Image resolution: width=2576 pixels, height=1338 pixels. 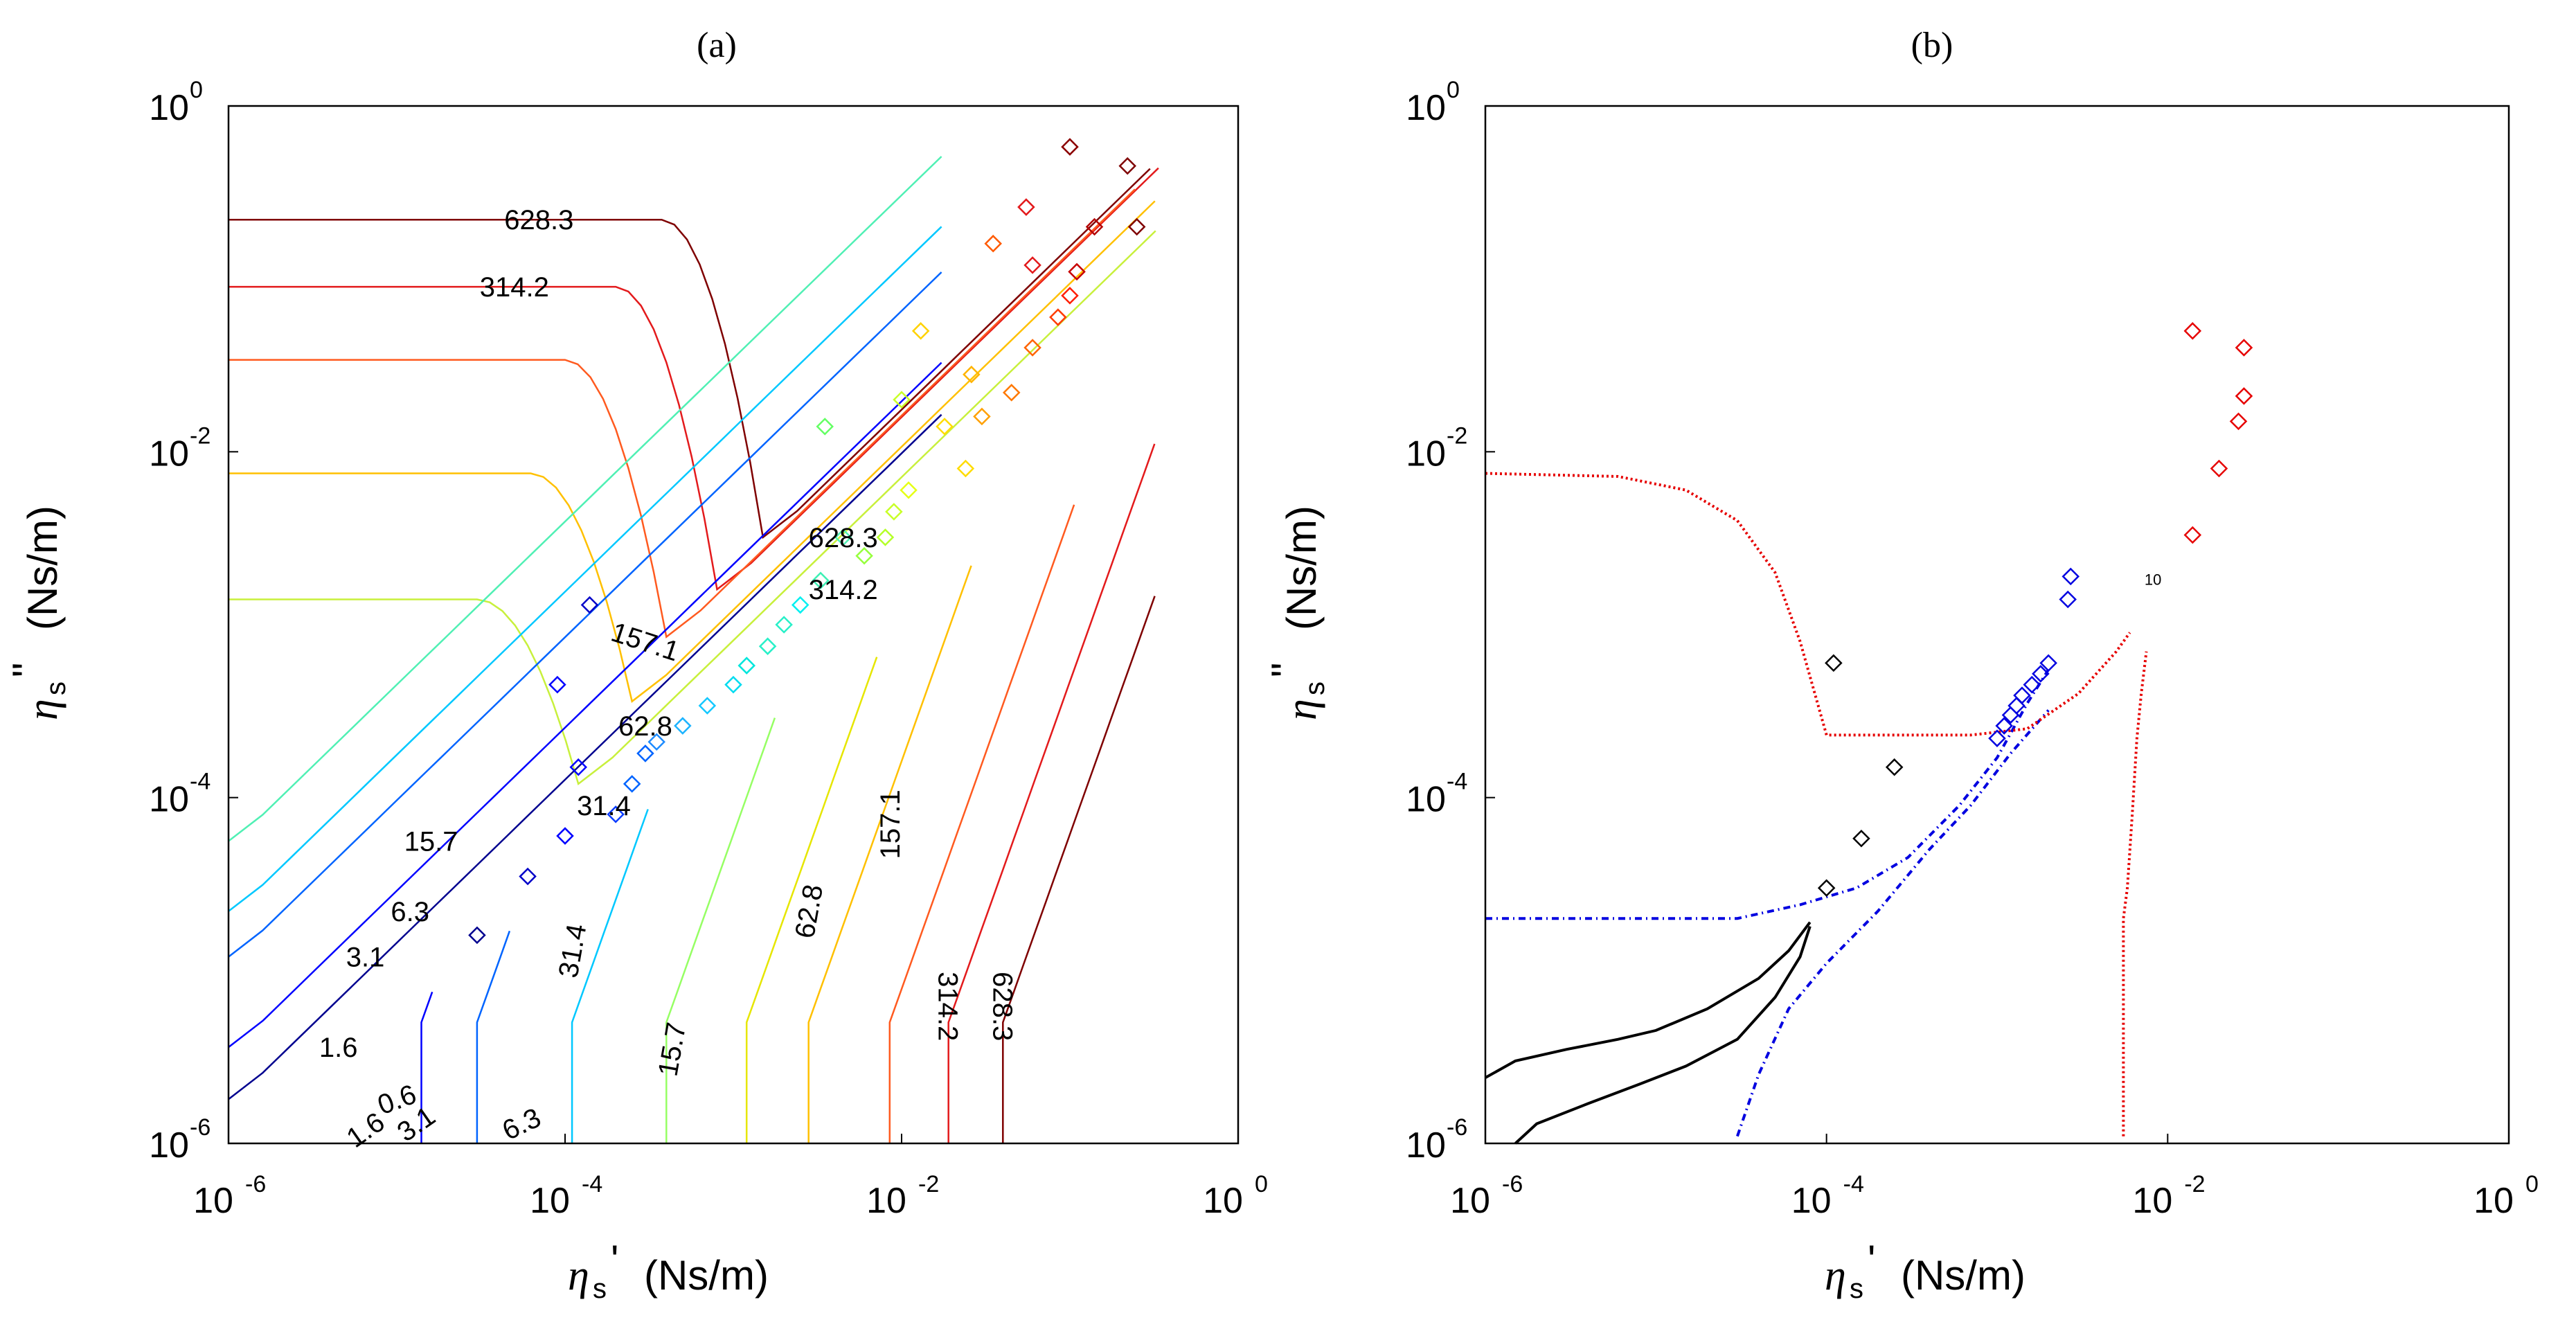 I want to click on x-tick-exponent: -4, so click(x=592, y=1184).